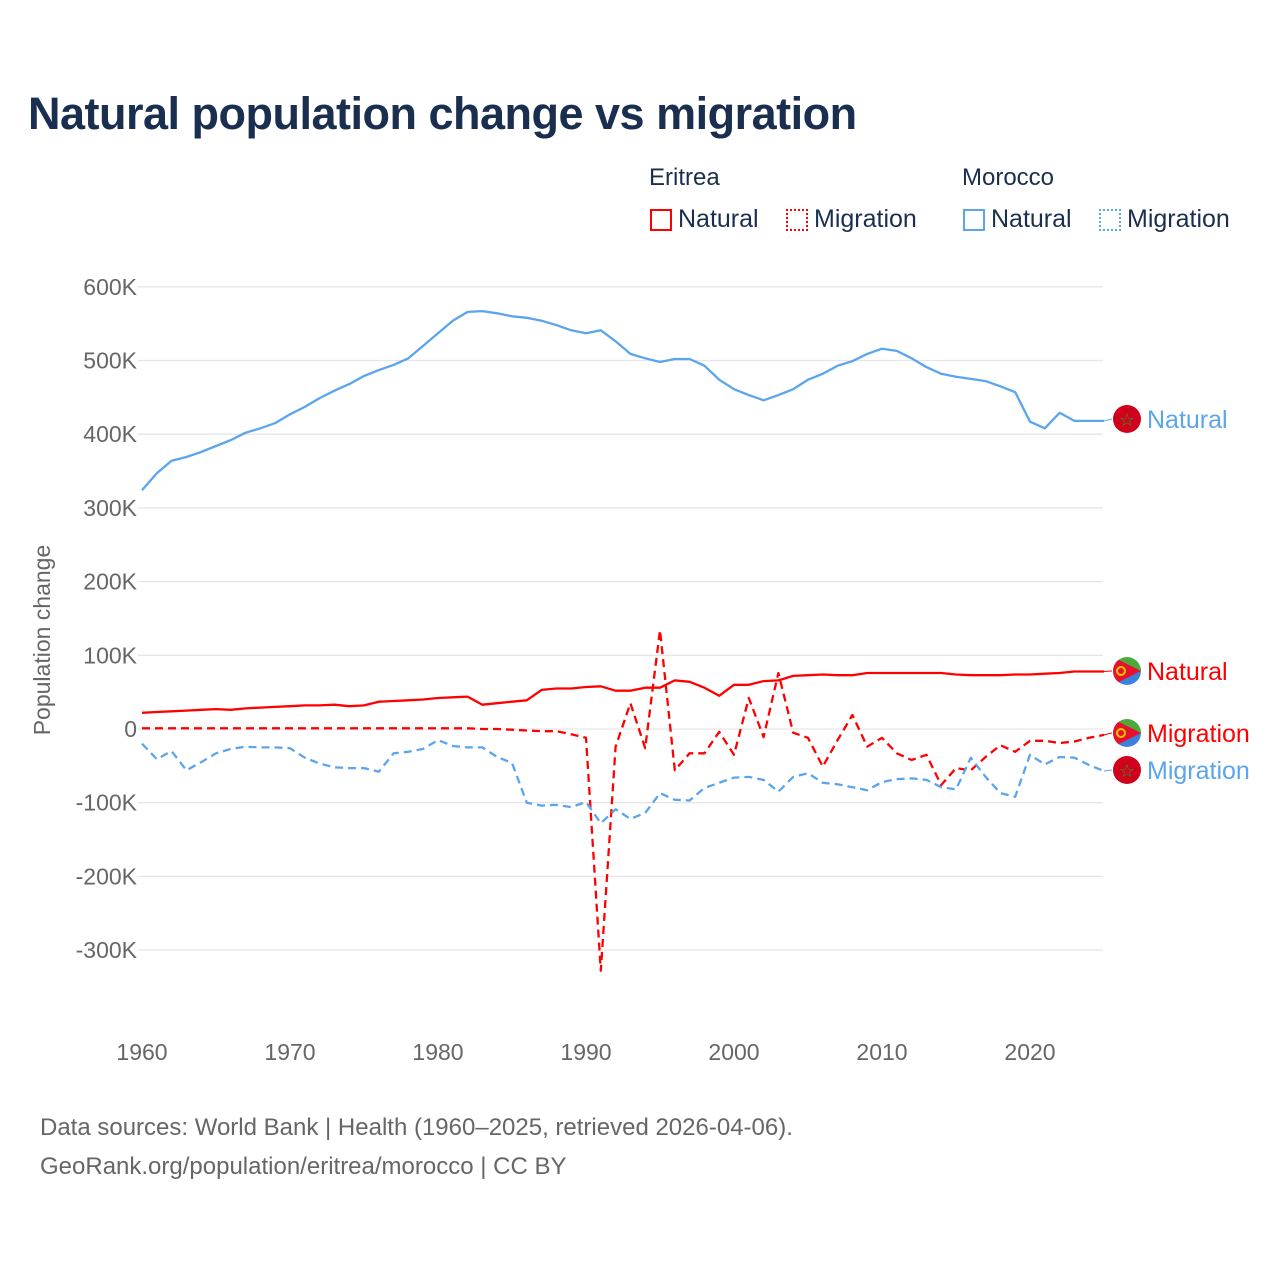 This screenshot has width=1280, height=1280. Describe the element at coordinates (622, 400) in the screenshot. I see `morocco-natural-line` at that location.